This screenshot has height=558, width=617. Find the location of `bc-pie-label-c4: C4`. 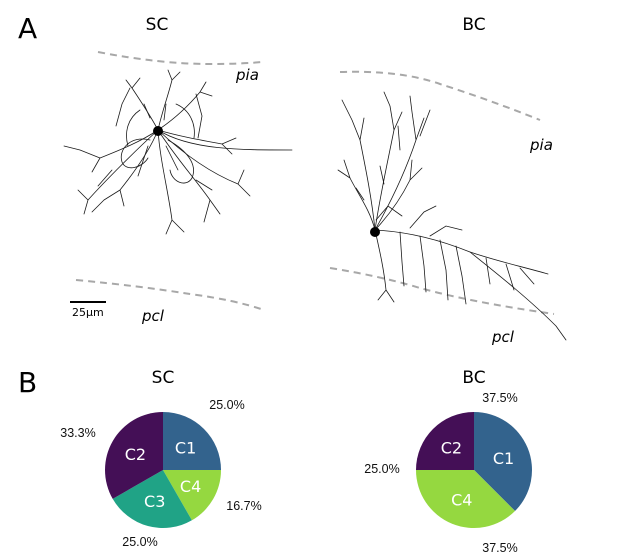

bc-pie-label-c4: C4 is located at coordinates (461, 500).